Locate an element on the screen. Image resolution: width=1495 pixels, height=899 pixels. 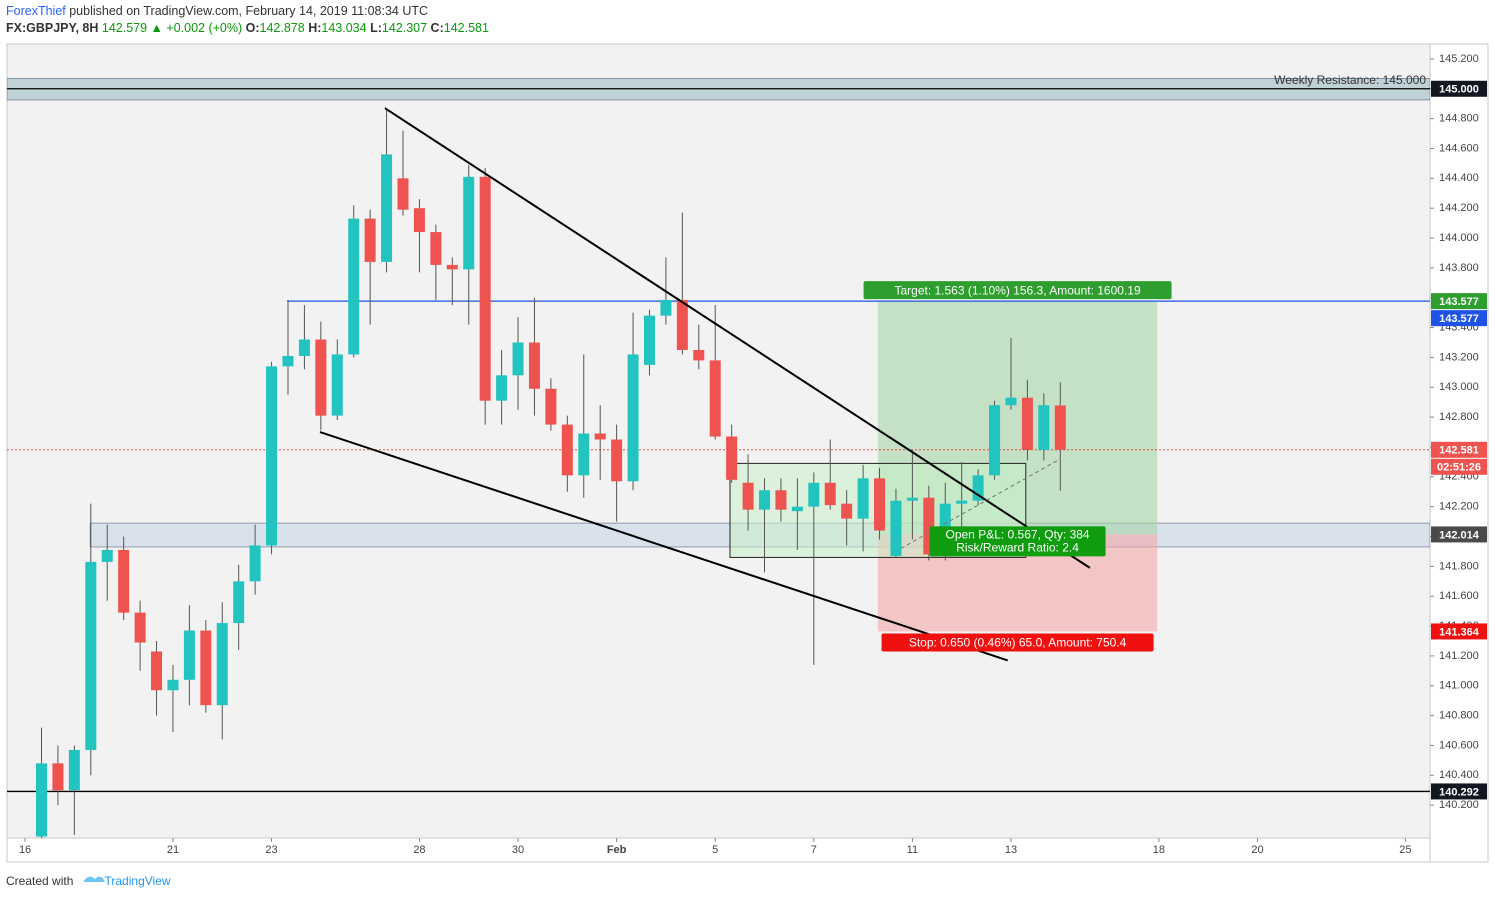
c-label: C: is located at coordinates (437, 28).